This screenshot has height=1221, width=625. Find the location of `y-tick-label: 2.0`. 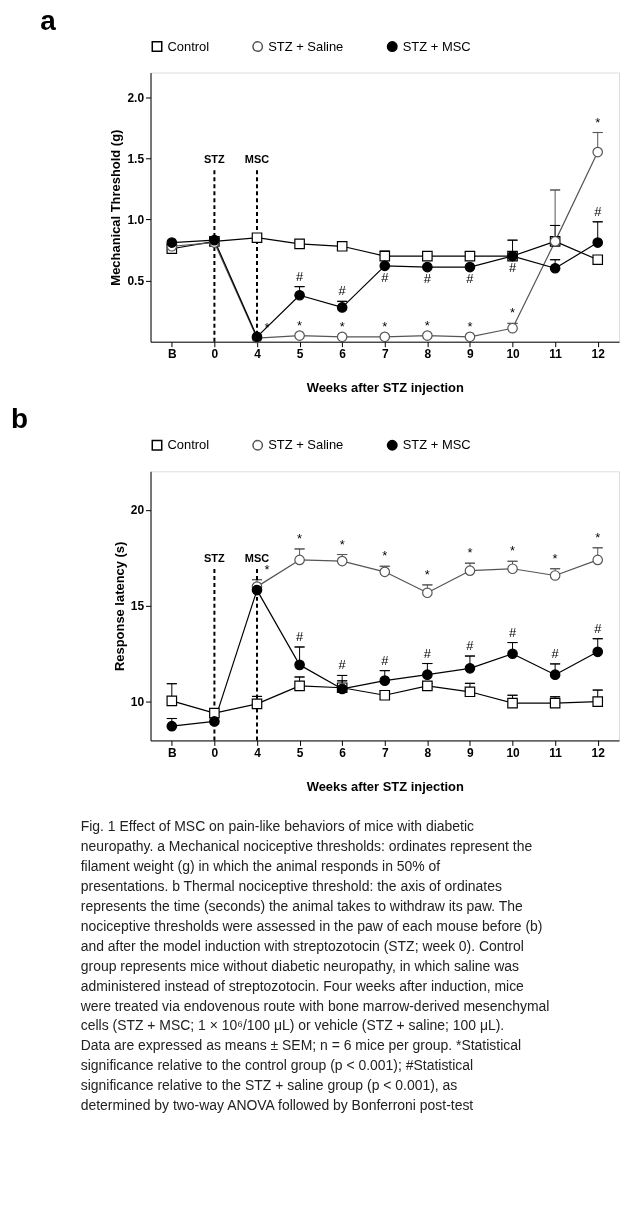

y-tick-label: 2.0 is located at coordinates (136, 97).